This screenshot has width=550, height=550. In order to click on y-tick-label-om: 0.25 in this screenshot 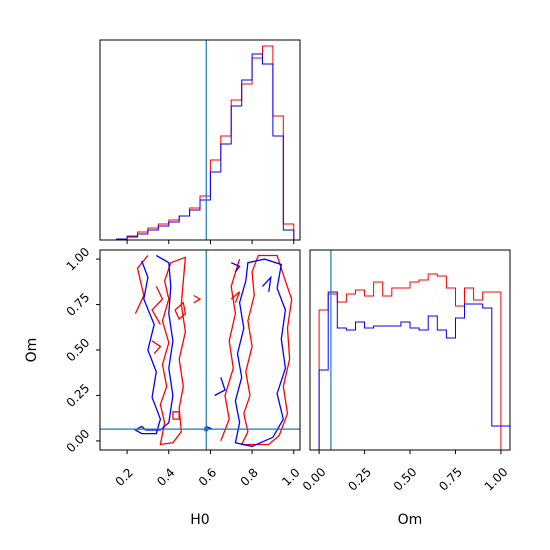, I will do `click(78, 395)`.